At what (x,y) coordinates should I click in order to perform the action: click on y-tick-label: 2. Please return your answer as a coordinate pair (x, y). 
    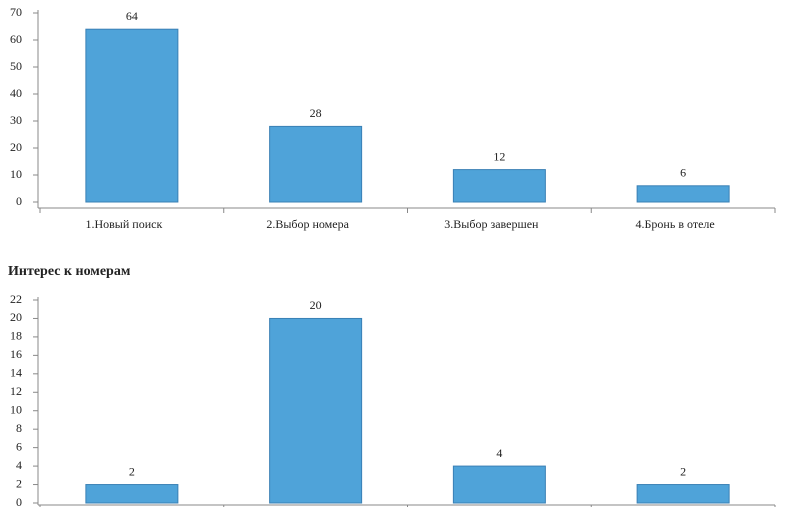
    Looking at the image, I should click on (19, 483).